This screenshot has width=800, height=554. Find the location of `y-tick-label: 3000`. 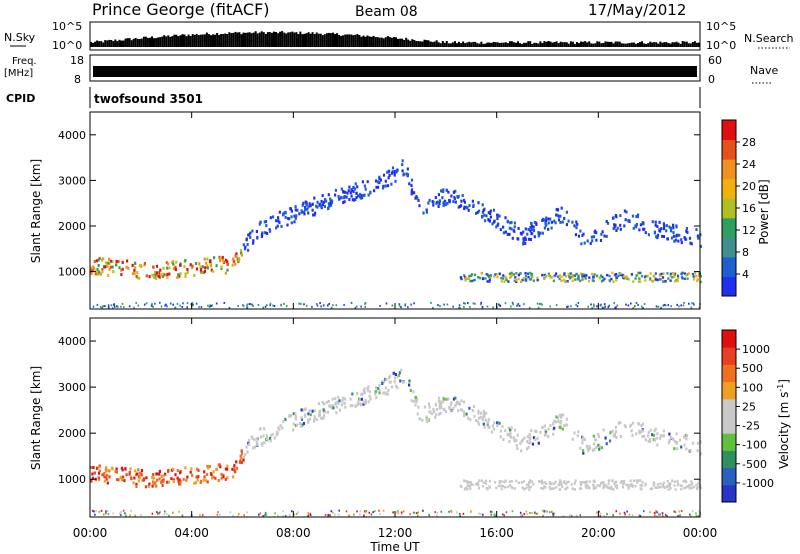

y-tick-label: 3000 is located at coordinates (72, 180).